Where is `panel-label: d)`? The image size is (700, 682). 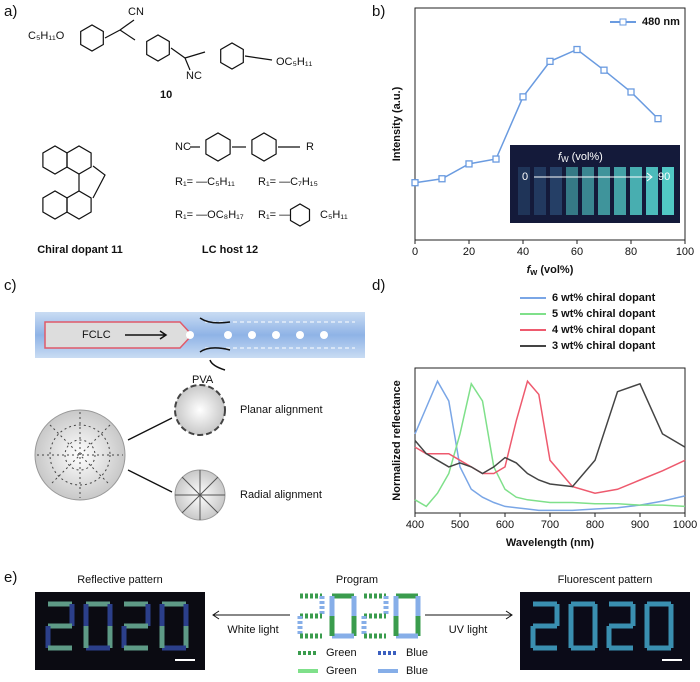 panel-label: d) is located at coordinates (378, 285).